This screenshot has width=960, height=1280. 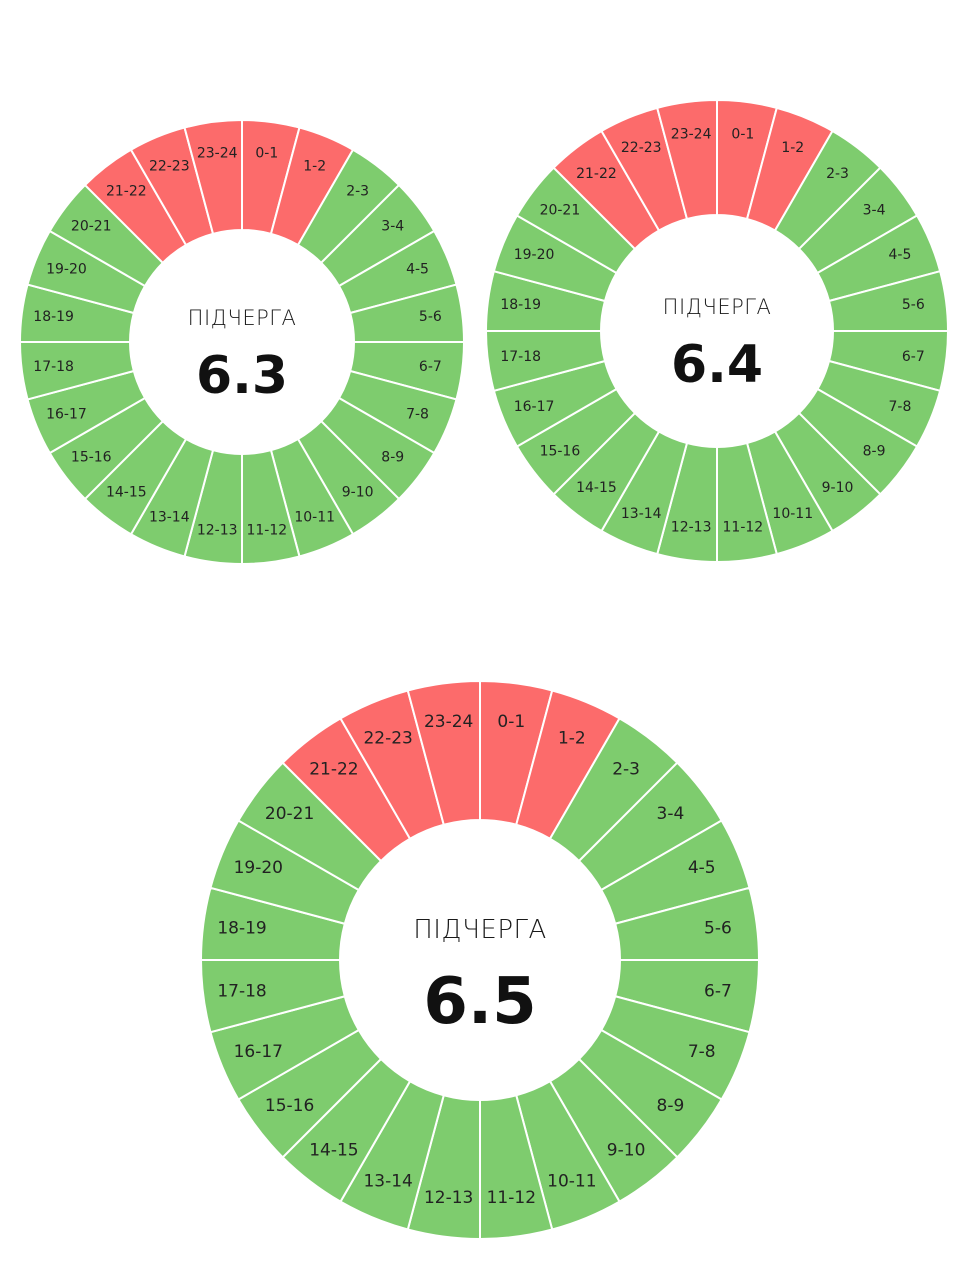 I want to click on wheel-number: 6.4, so click(x=717, y=365).